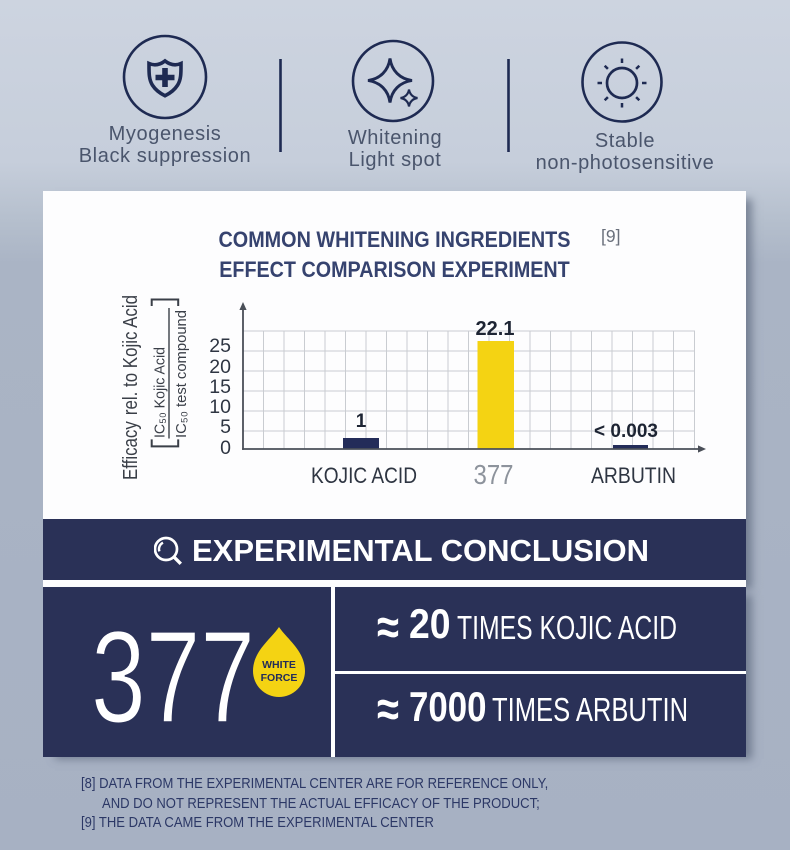 This screenshot has height=850, width=790. Describe the element at coordinates (160, 392) in the screenshot. I see `svg-text: IC₅₀ Kojic Acid` at that location.